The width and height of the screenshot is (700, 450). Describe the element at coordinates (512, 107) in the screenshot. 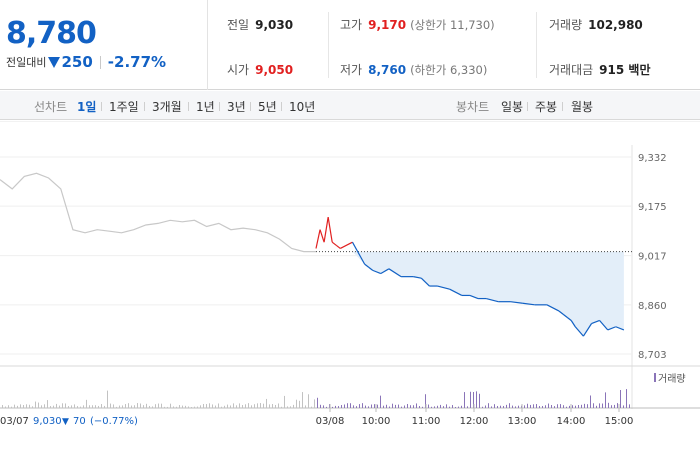

I see `tab-daily: 일봉` at that location.